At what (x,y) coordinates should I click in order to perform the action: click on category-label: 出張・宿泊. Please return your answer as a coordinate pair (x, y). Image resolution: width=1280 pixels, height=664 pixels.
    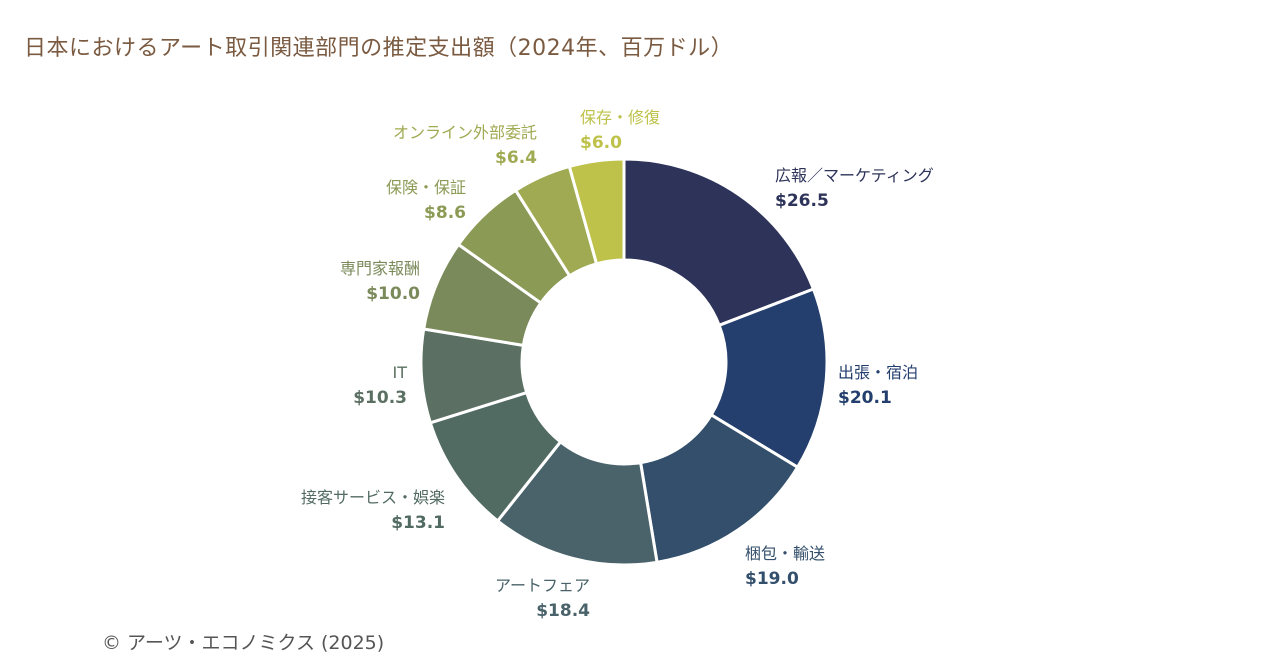
    Looking at the image, I should click on (878, 372).